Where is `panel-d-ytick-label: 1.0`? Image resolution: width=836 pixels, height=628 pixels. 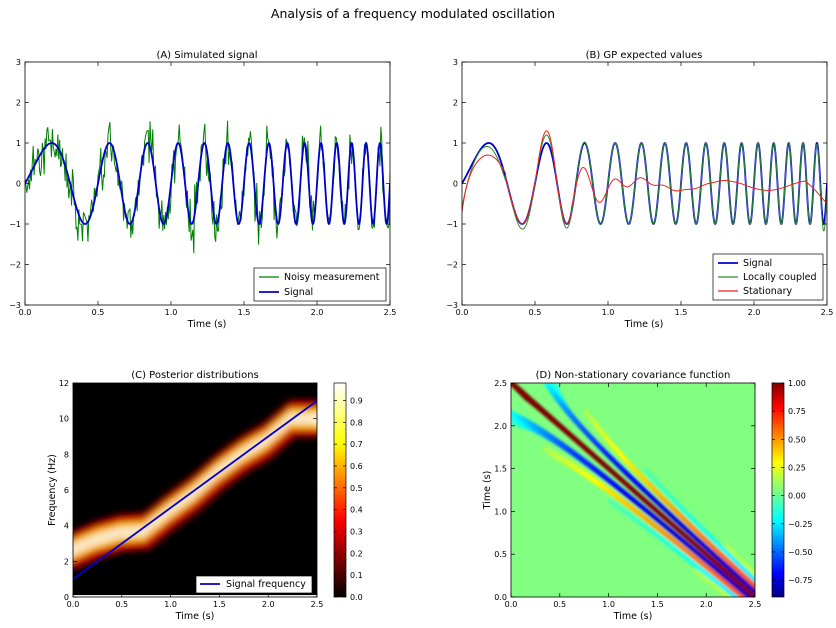
panel-d-ytick-label: 1.0 is located at coordinates (500, 511).